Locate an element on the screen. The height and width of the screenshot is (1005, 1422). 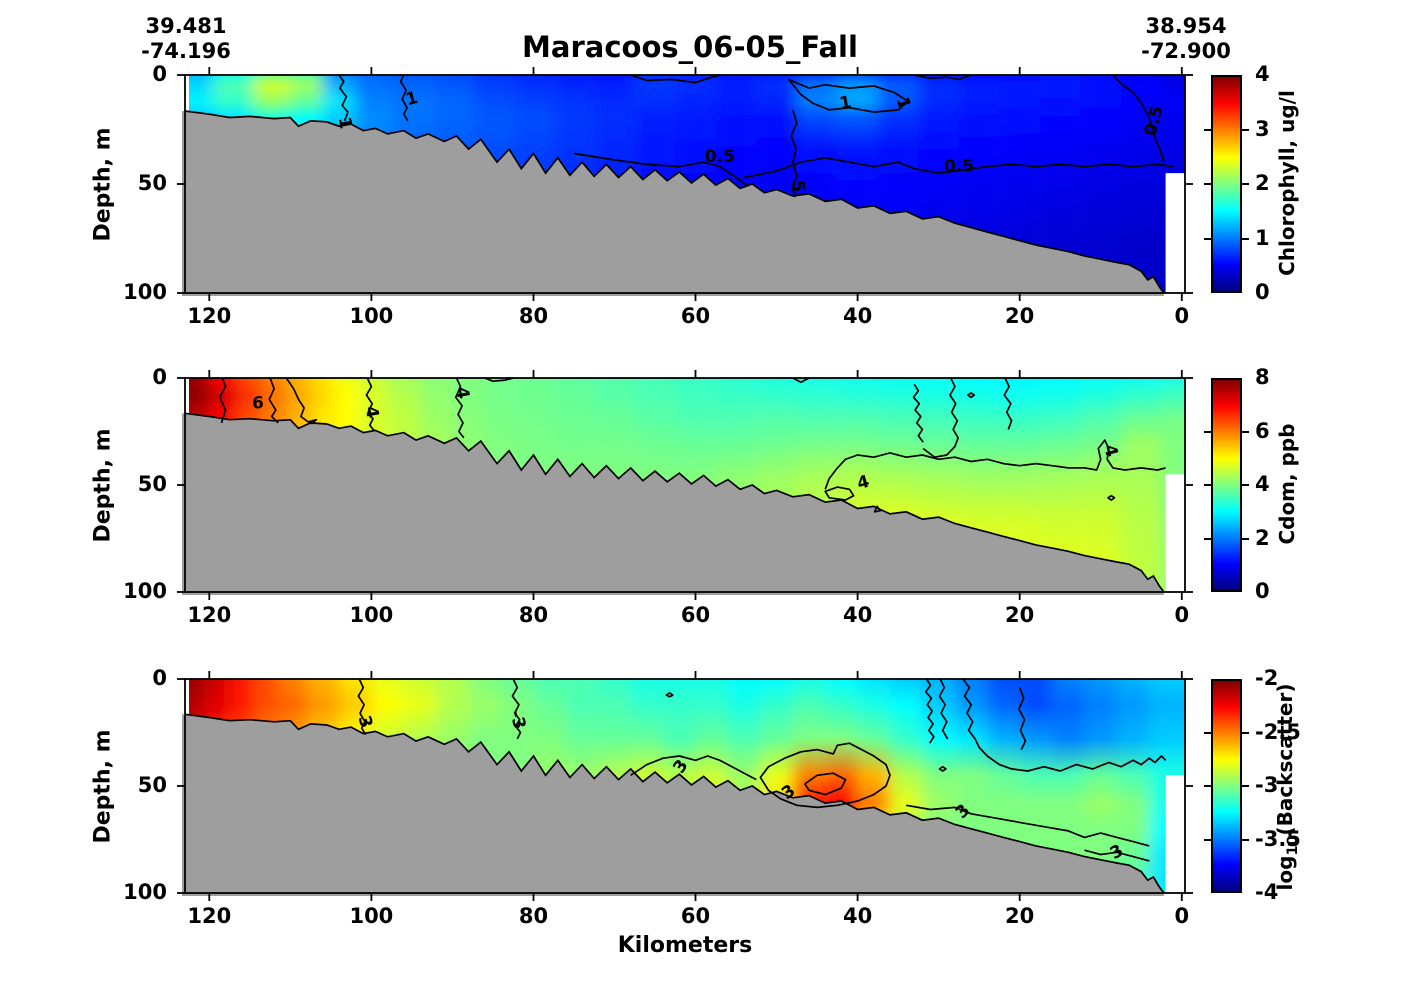
y-tick-label: 50 is located at coordinates (152, 785).